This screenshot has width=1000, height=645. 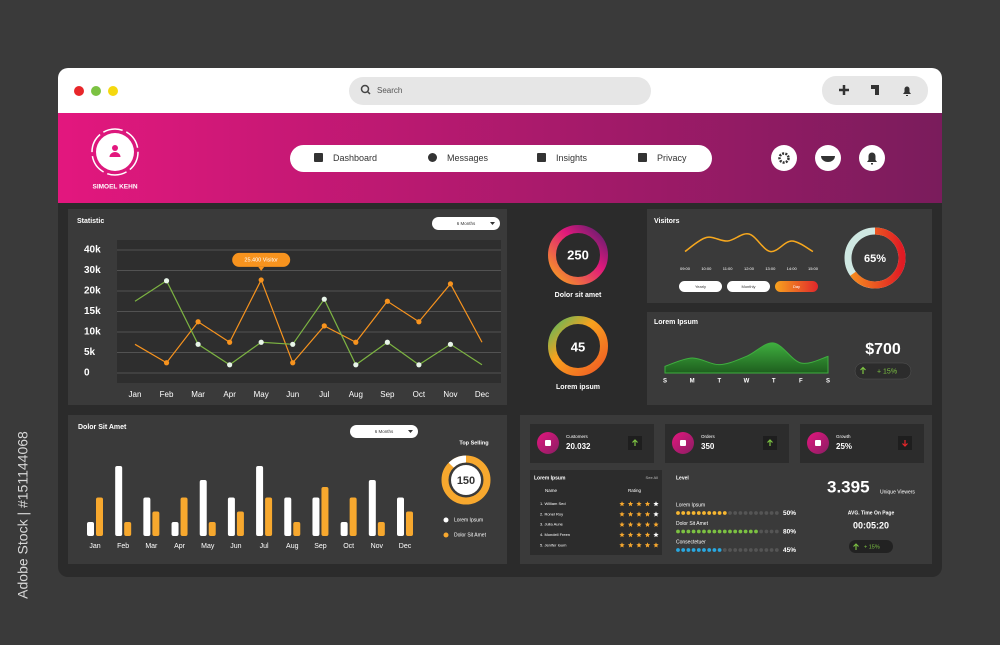 What do you see at coordinates (261, 268) in the screenshot?
I see `tooltip-pointer` at bounding box center [261, 268].